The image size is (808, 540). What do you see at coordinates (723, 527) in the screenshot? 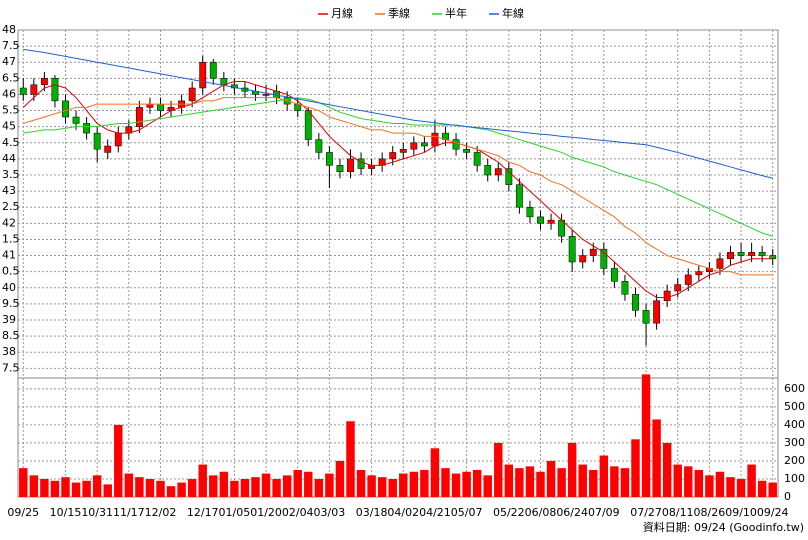
I see `footer: 資料日期: 09/24 (Goodinfo.tw)` at bounding box center [723, 527].